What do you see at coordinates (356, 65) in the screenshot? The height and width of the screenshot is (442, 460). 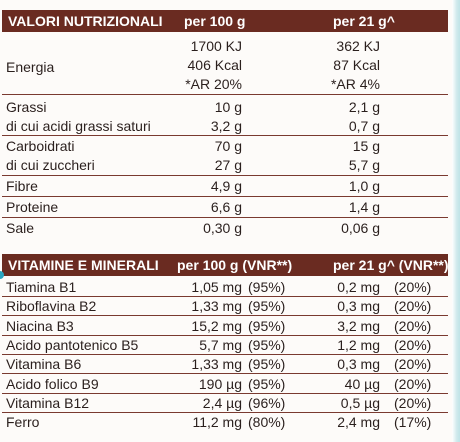 I see `energia-kcal-21: 87 Kcal` at bounding box center [356, 65].